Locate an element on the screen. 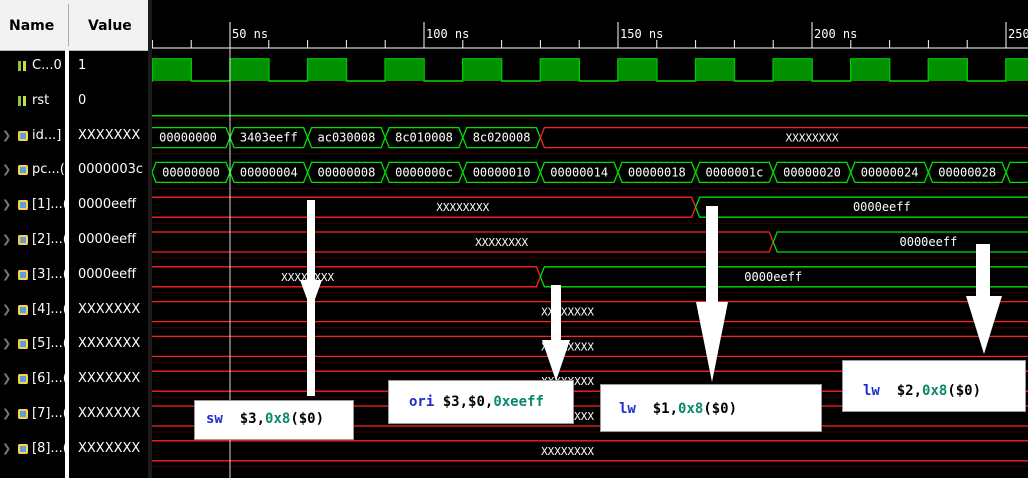  time-tick-label: 250 is located at coordinates (1018, 34).